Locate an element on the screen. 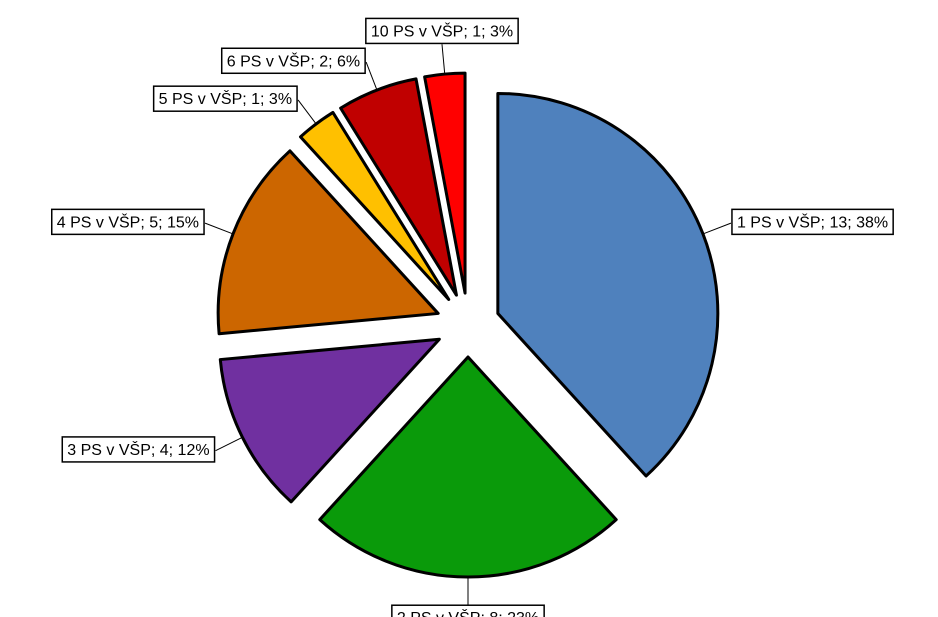 This screenshot has width=938, height=617. data-label: 2 PS v VŠP; 8; 23% is located at coordinates (468, 612).